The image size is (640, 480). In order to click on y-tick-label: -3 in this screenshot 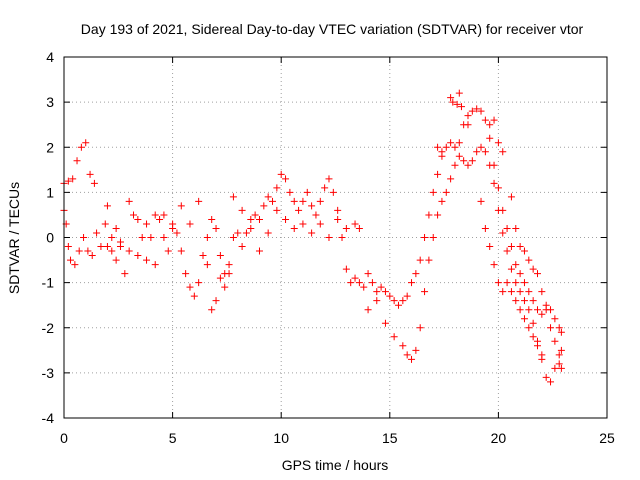, I will do `click(48, 373)`.